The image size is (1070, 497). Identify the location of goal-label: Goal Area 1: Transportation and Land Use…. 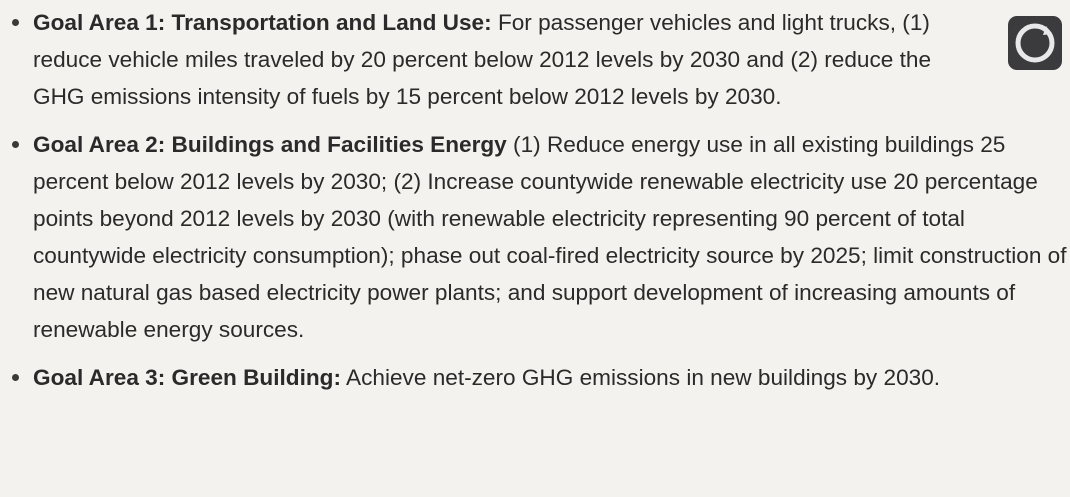
(262, 22).